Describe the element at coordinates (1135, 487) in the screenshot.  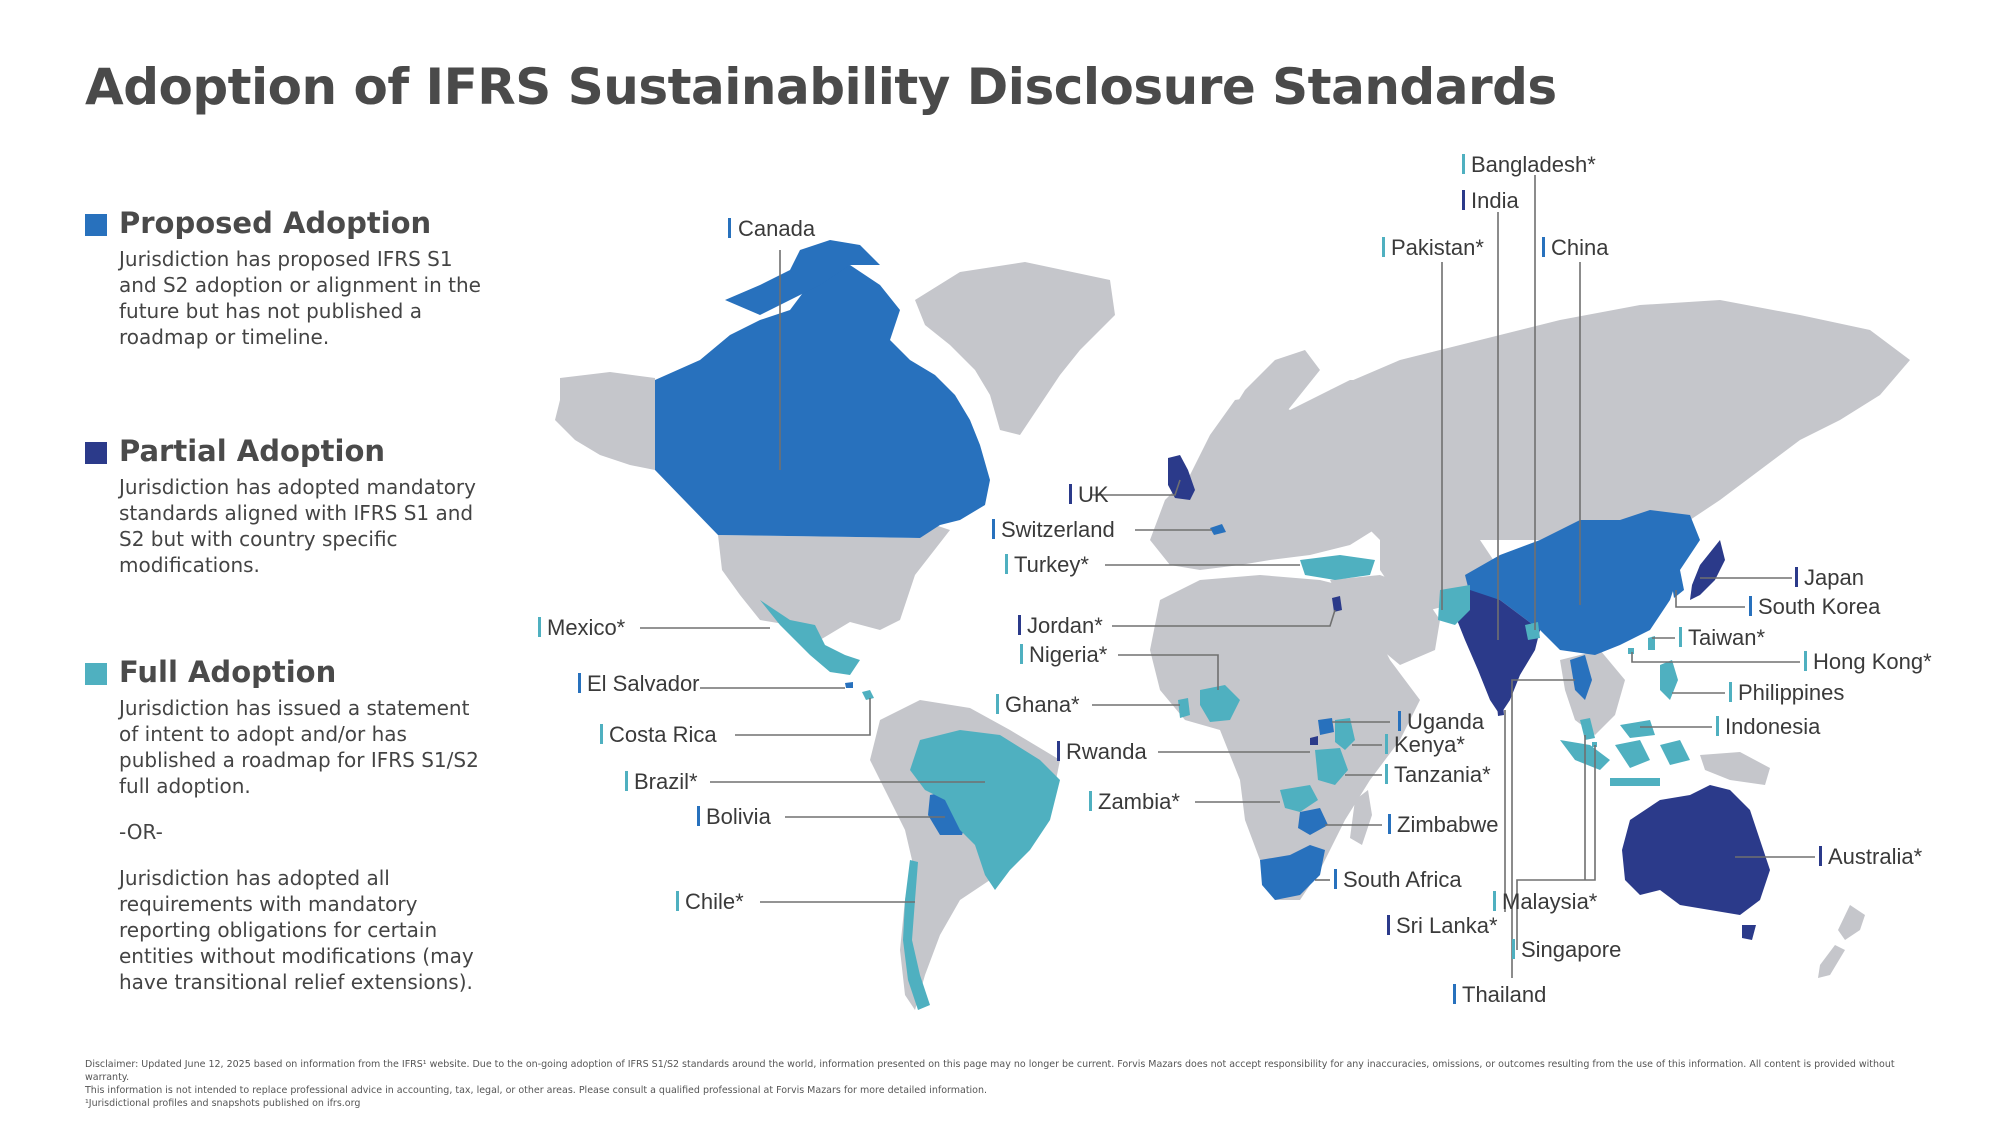
I see `leader-uk` at that location.